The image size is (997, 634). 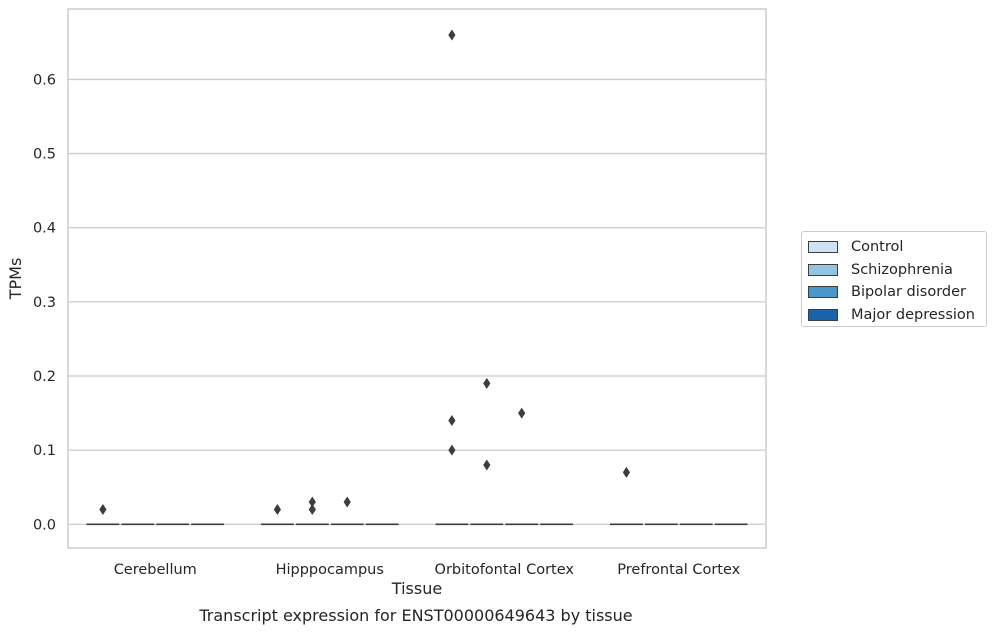 What do you see at coordinates (823, 292) in the screenshot?
I see `legend-swatch-bipolar-disorder` at bounding box center [823, 292].